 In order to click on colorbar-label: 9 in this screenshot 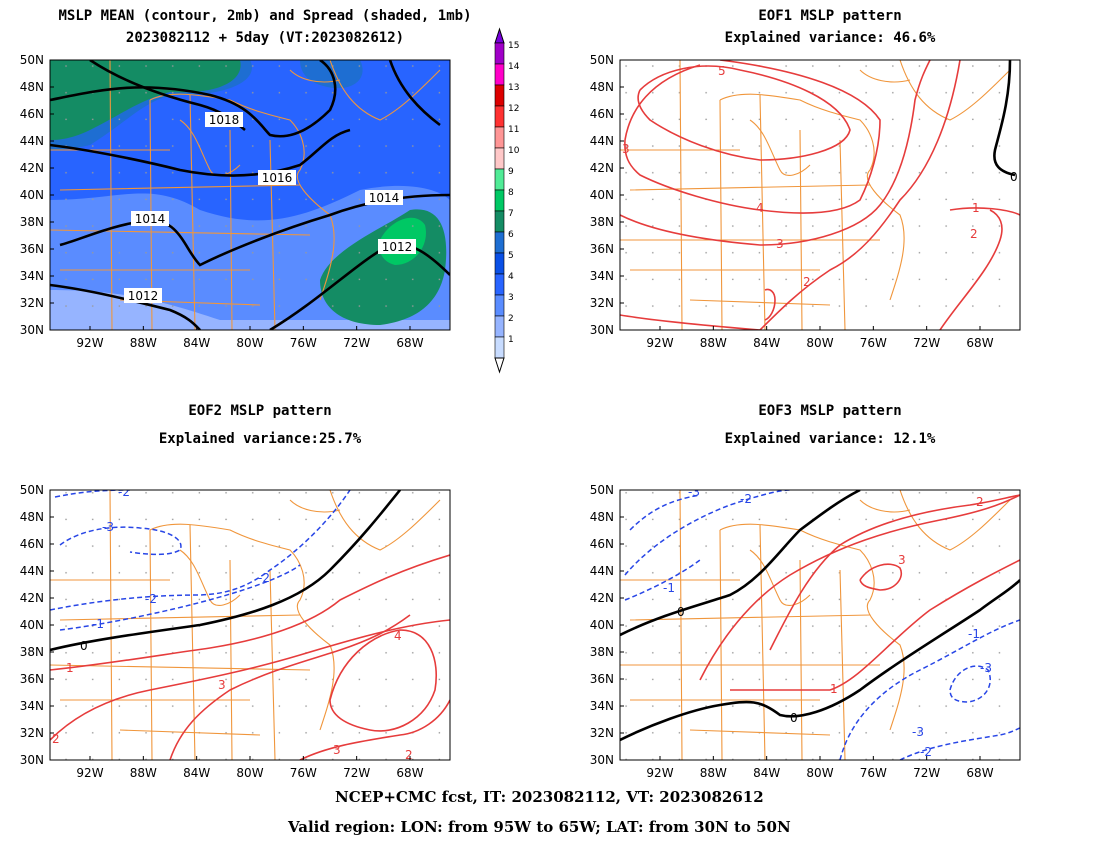, I will do `click(511, 172)`.